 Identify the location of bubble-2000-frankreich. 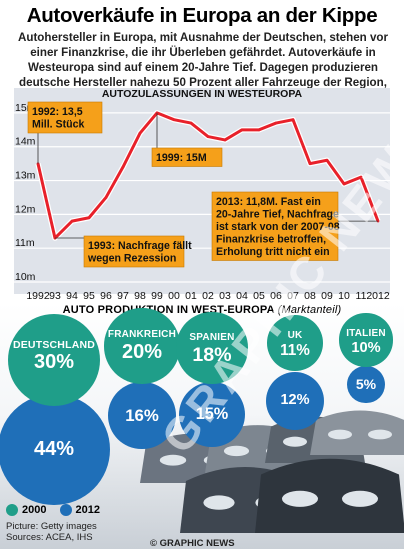
(142, 346).